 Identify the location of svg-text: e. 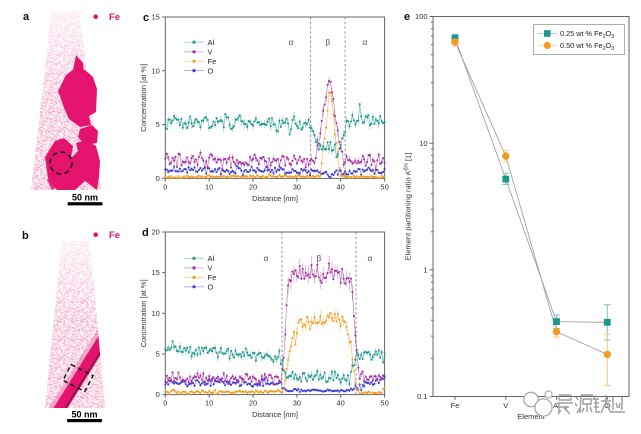
(407, 17).